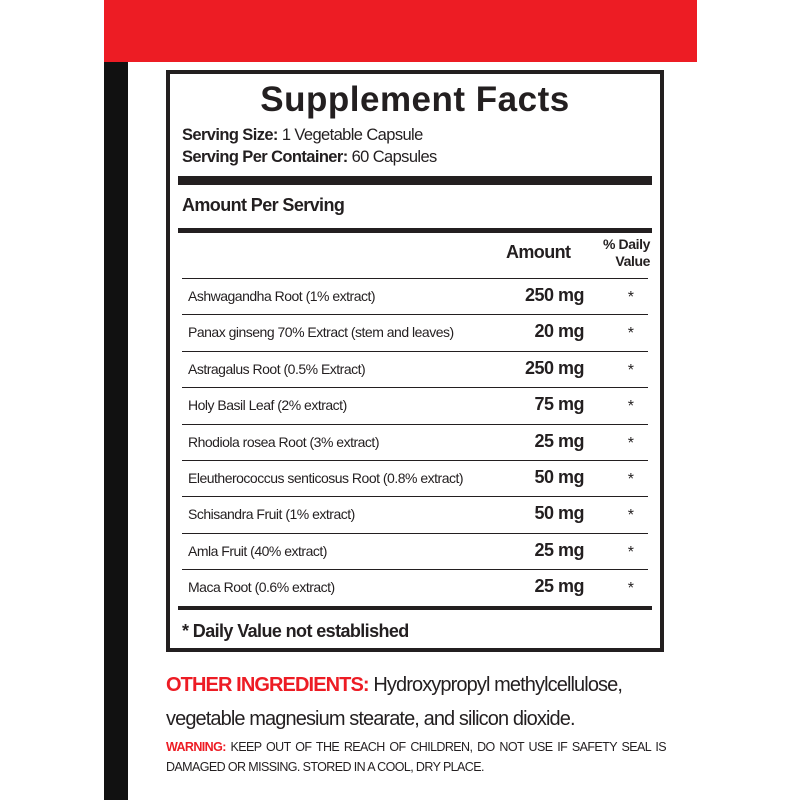 This screenshot has width=800, height=800. What do you see at coordinates (415, 514) in the screenshot?
I see `table-row: Schisandra Fruit (1% extract) 50 mg *` at bounding box center [415, 514].